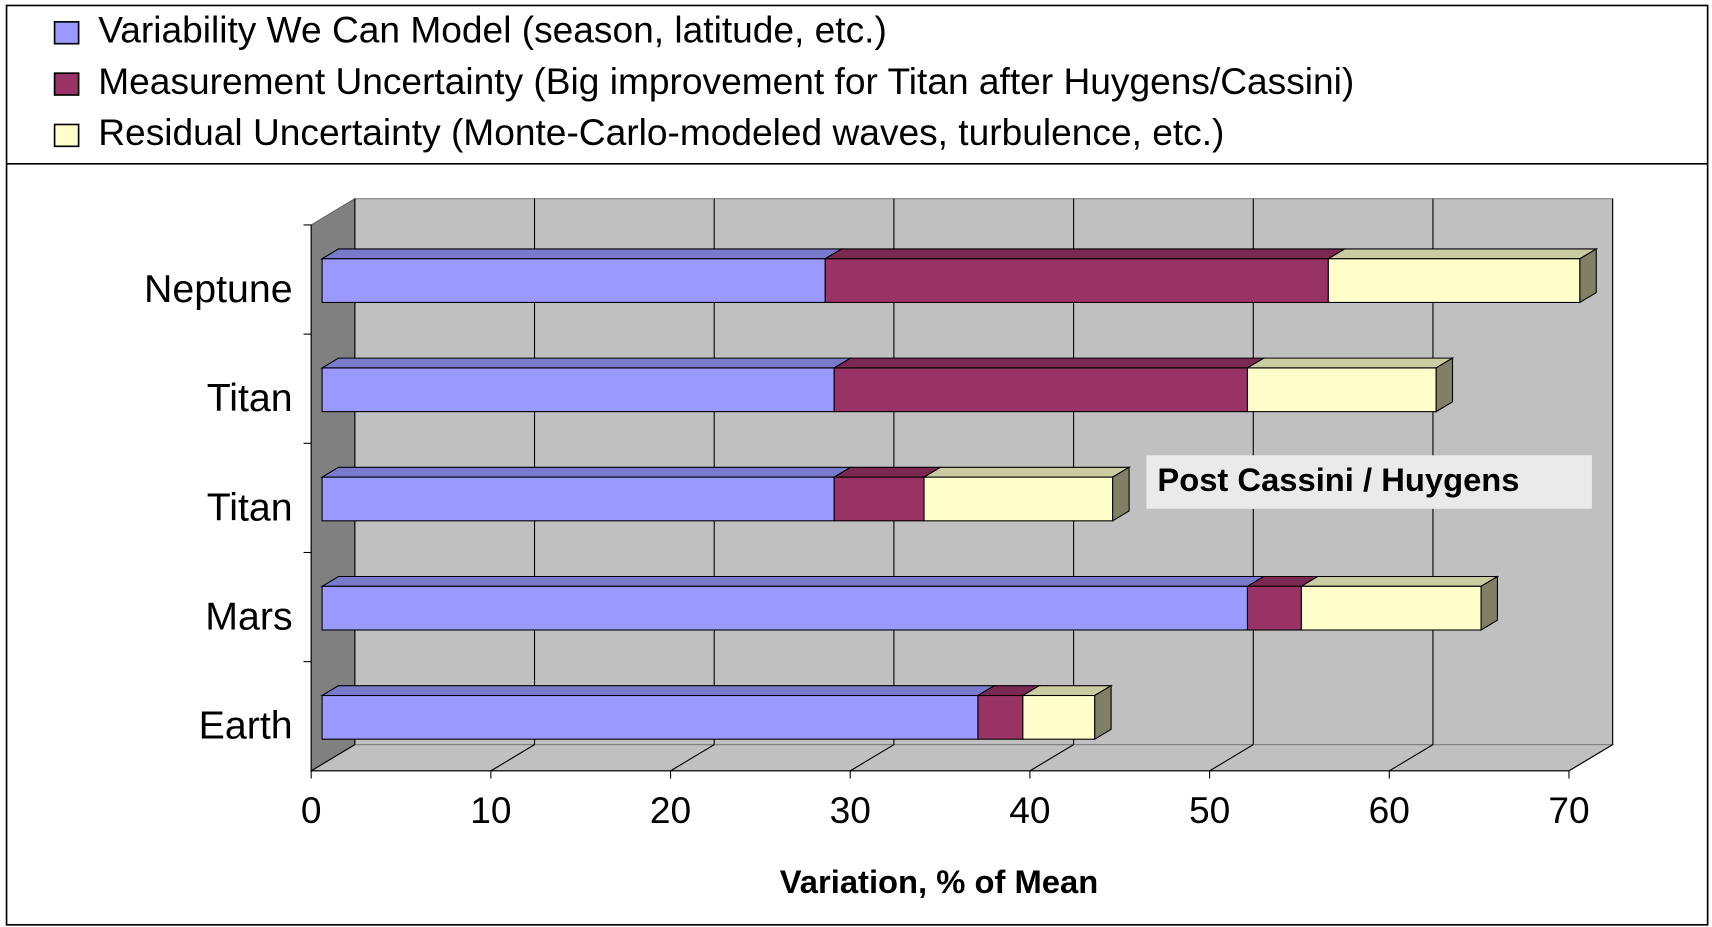  What do you see at coordinates (218, 289) in the screenshot?
I see `y-tick-label: Neptune` at bounding box center [218, 289].